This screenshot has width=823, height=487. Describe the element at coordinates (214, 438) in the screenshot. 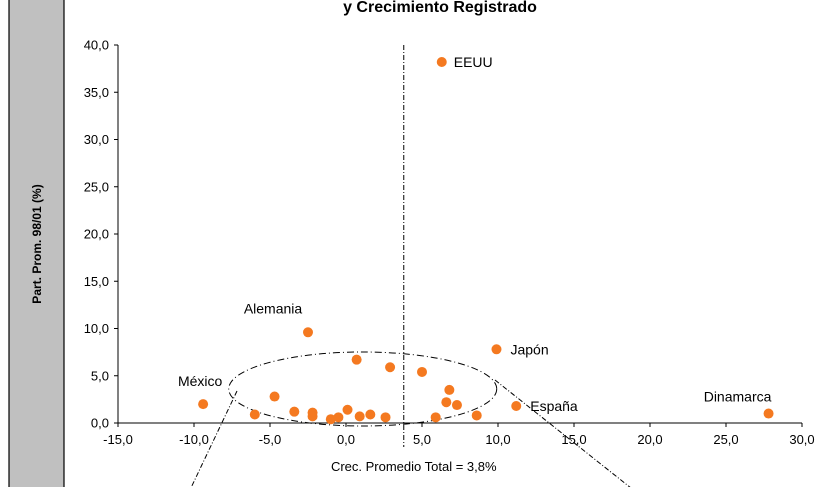

I see `zoom-connector-left` at that location.